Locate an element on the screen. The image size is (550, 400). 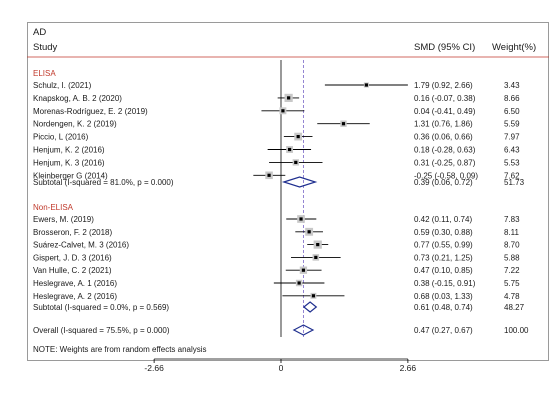
study-label: Nordengen, K. 2 (2019) is located at coordinates (75, 124).